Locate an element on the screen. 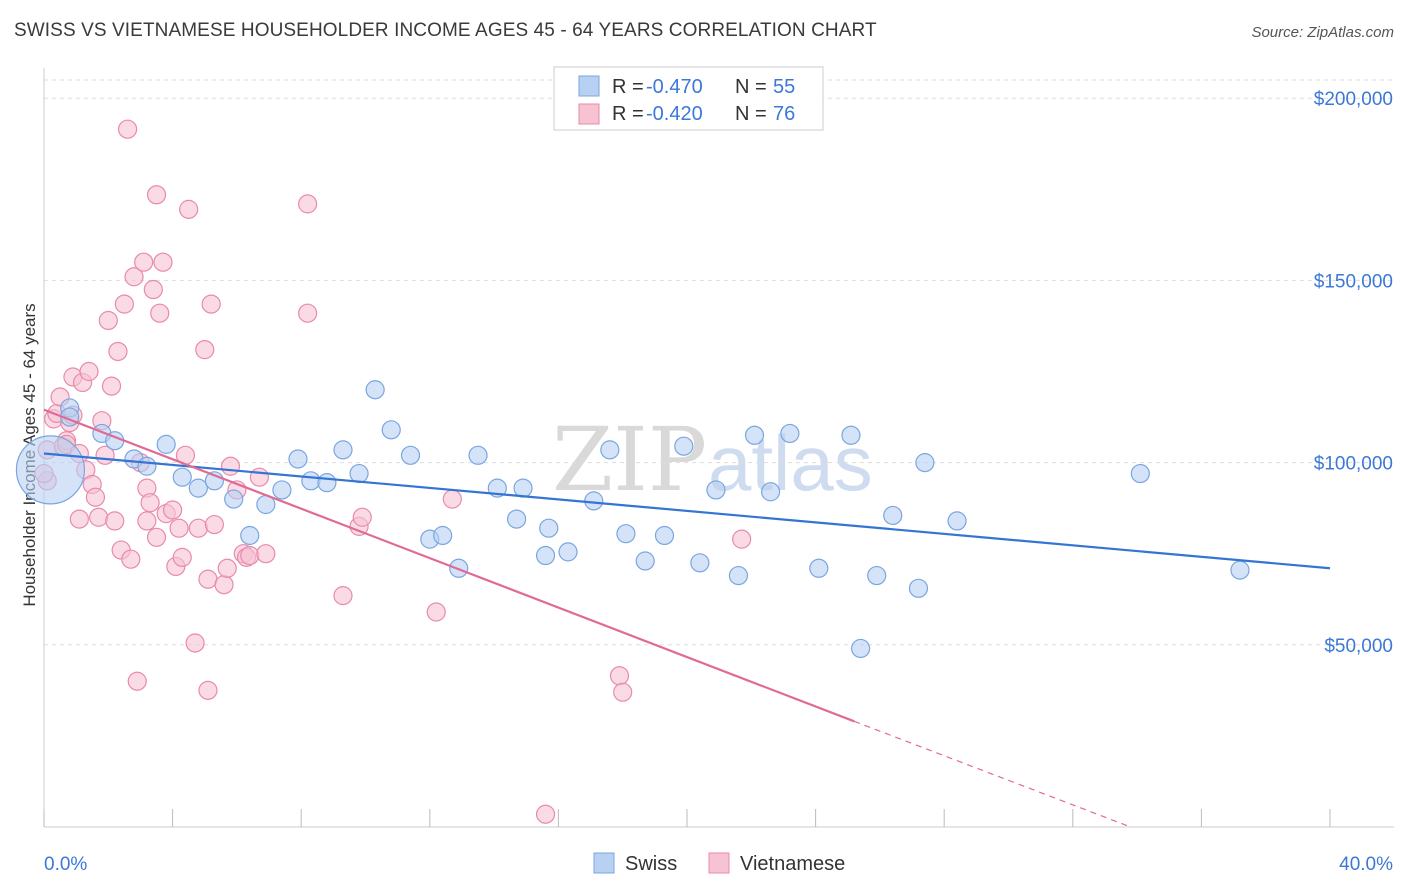 The image size is (1406, 892). trend-line-swiss is located at coordinates (687, 511).